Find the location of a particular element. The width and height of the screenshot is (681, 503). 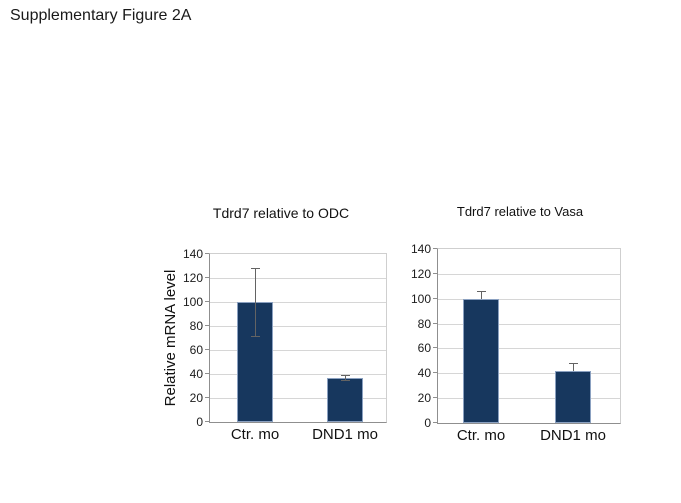

figure-label: Supplementary Figure 2A is located at coordinates (101, 15).